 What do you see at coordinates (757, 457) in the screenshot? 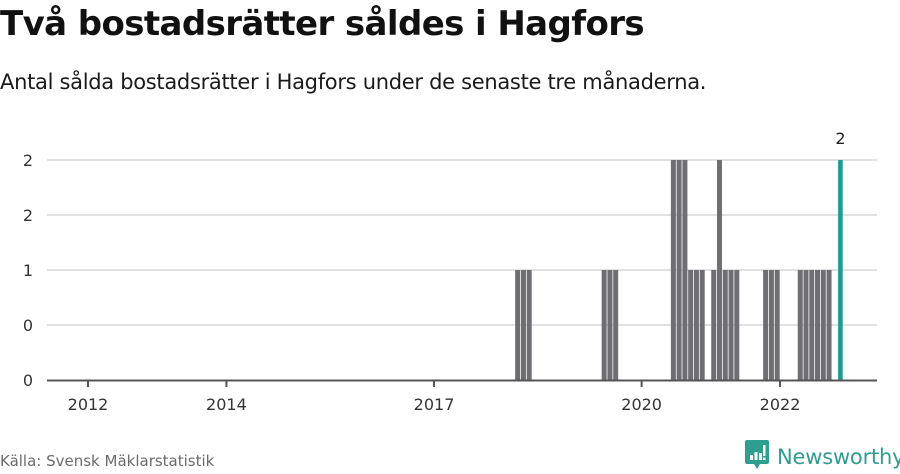
I see `bar-chart-speech-bubble-icon` at bounding box center [757, 457].